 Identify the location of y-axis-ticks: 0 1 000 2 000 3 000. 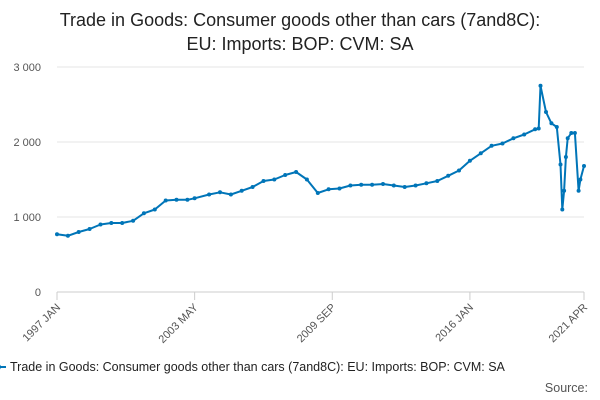
(27, 180).